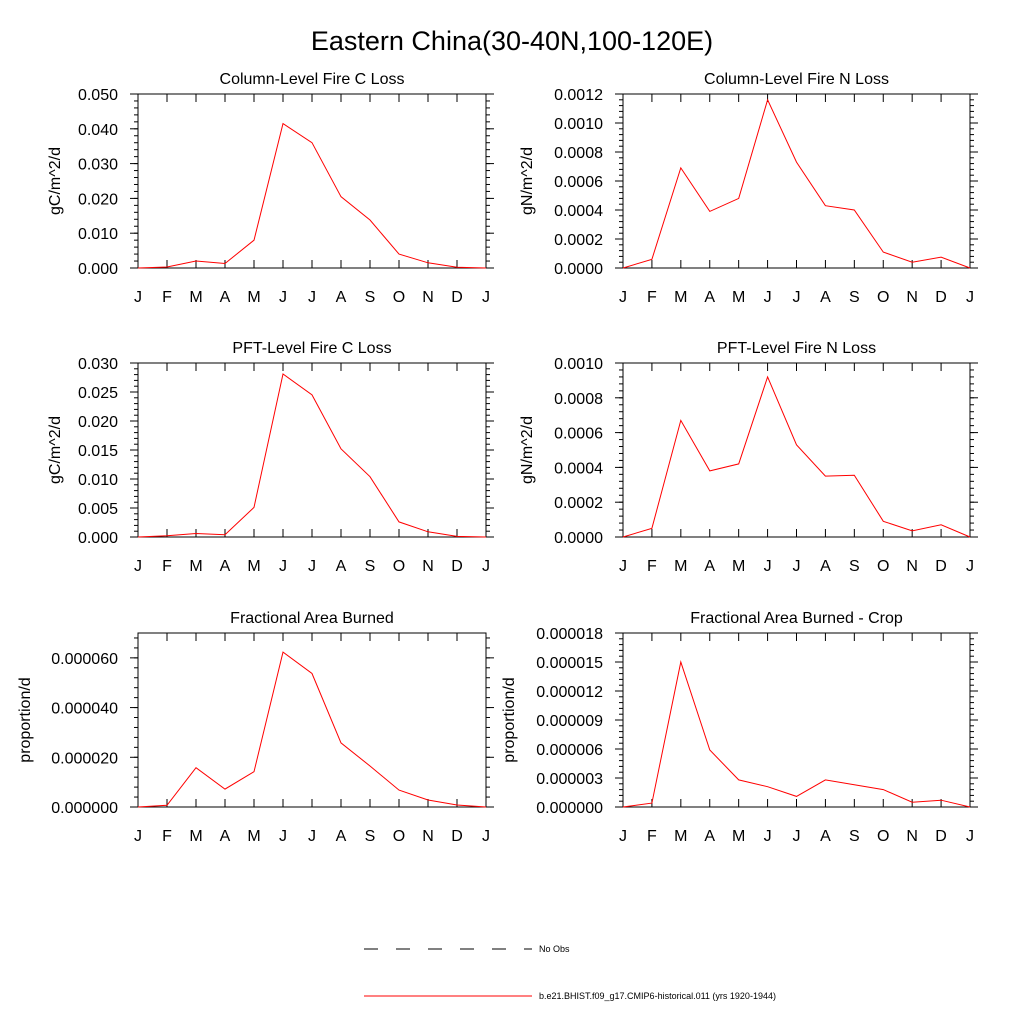 Image resolution: width=1024 pixels, height=1024 pixels. I want to click on y-tick-label: 0.000040, so click(84, 709).